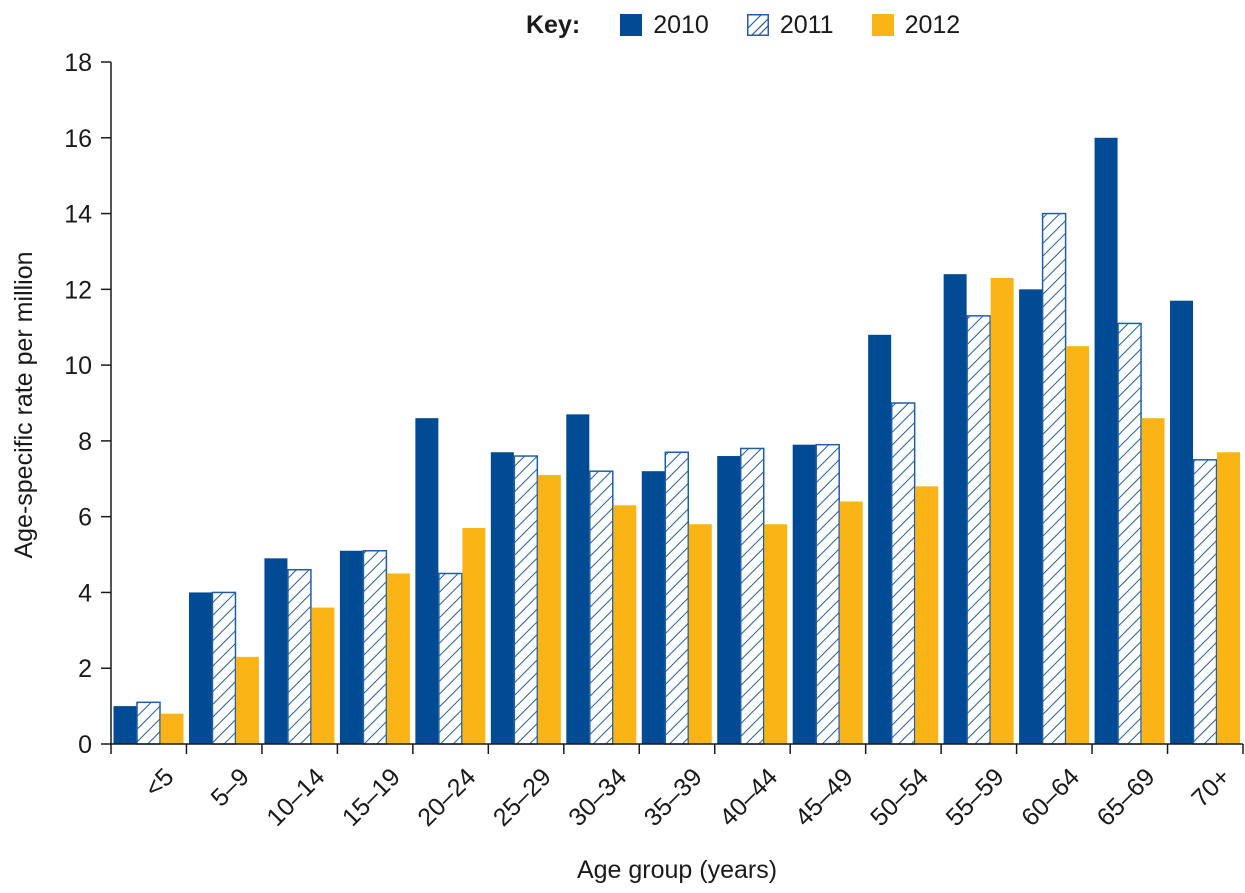 The width and height of the screenshot is (1245, 893). I want to click on x-axis-title: Age group (years), so click(677, 870).